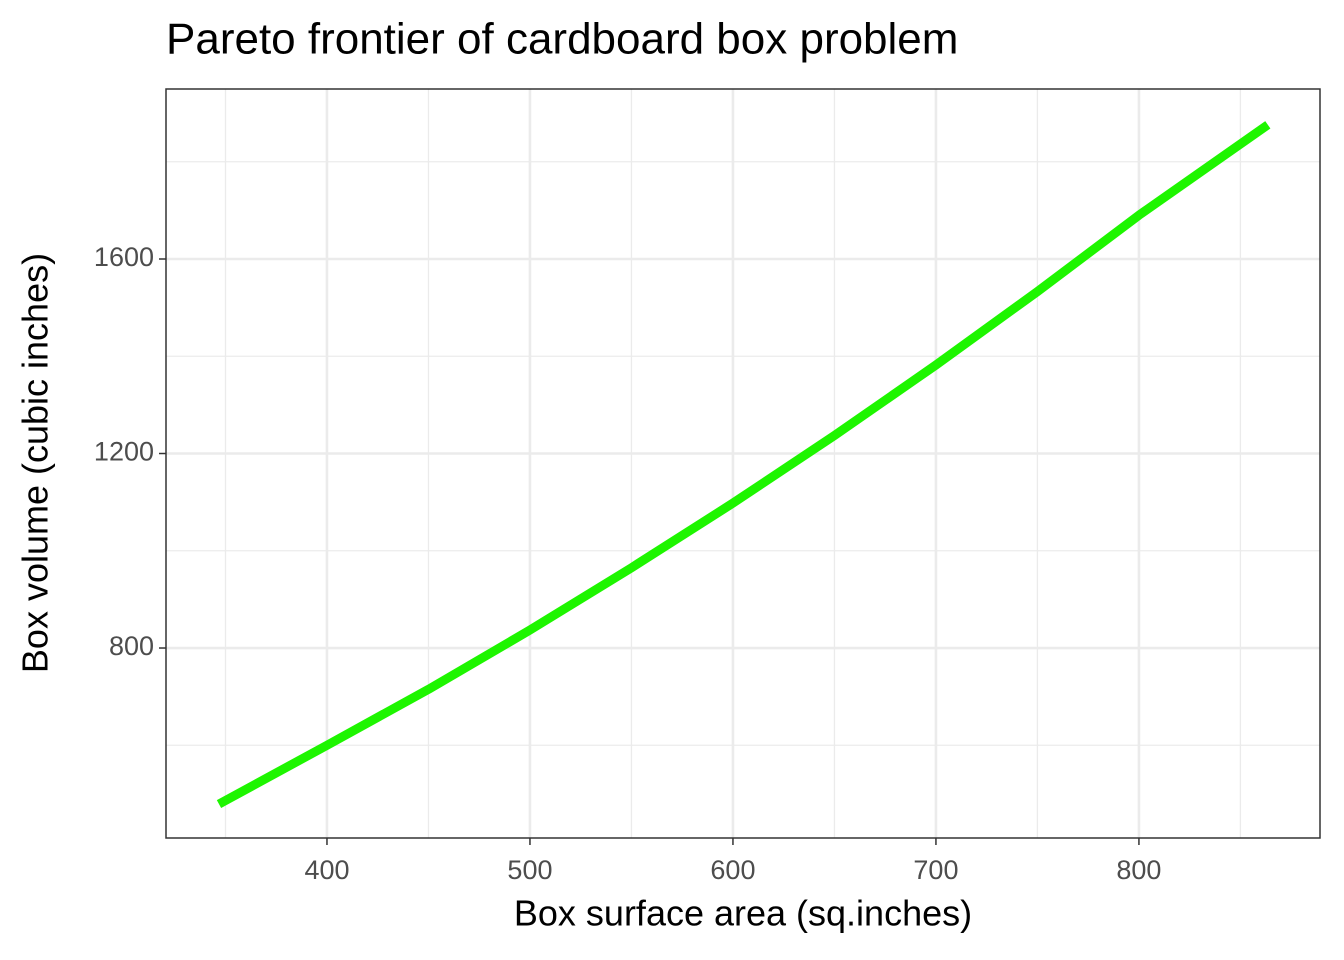 This screenshot has height=960, width=1344. What do you see at coordinates (1138, 870) in the screenshot?
I see `x-tick-label: 800` at bounding box center [1138, 870].